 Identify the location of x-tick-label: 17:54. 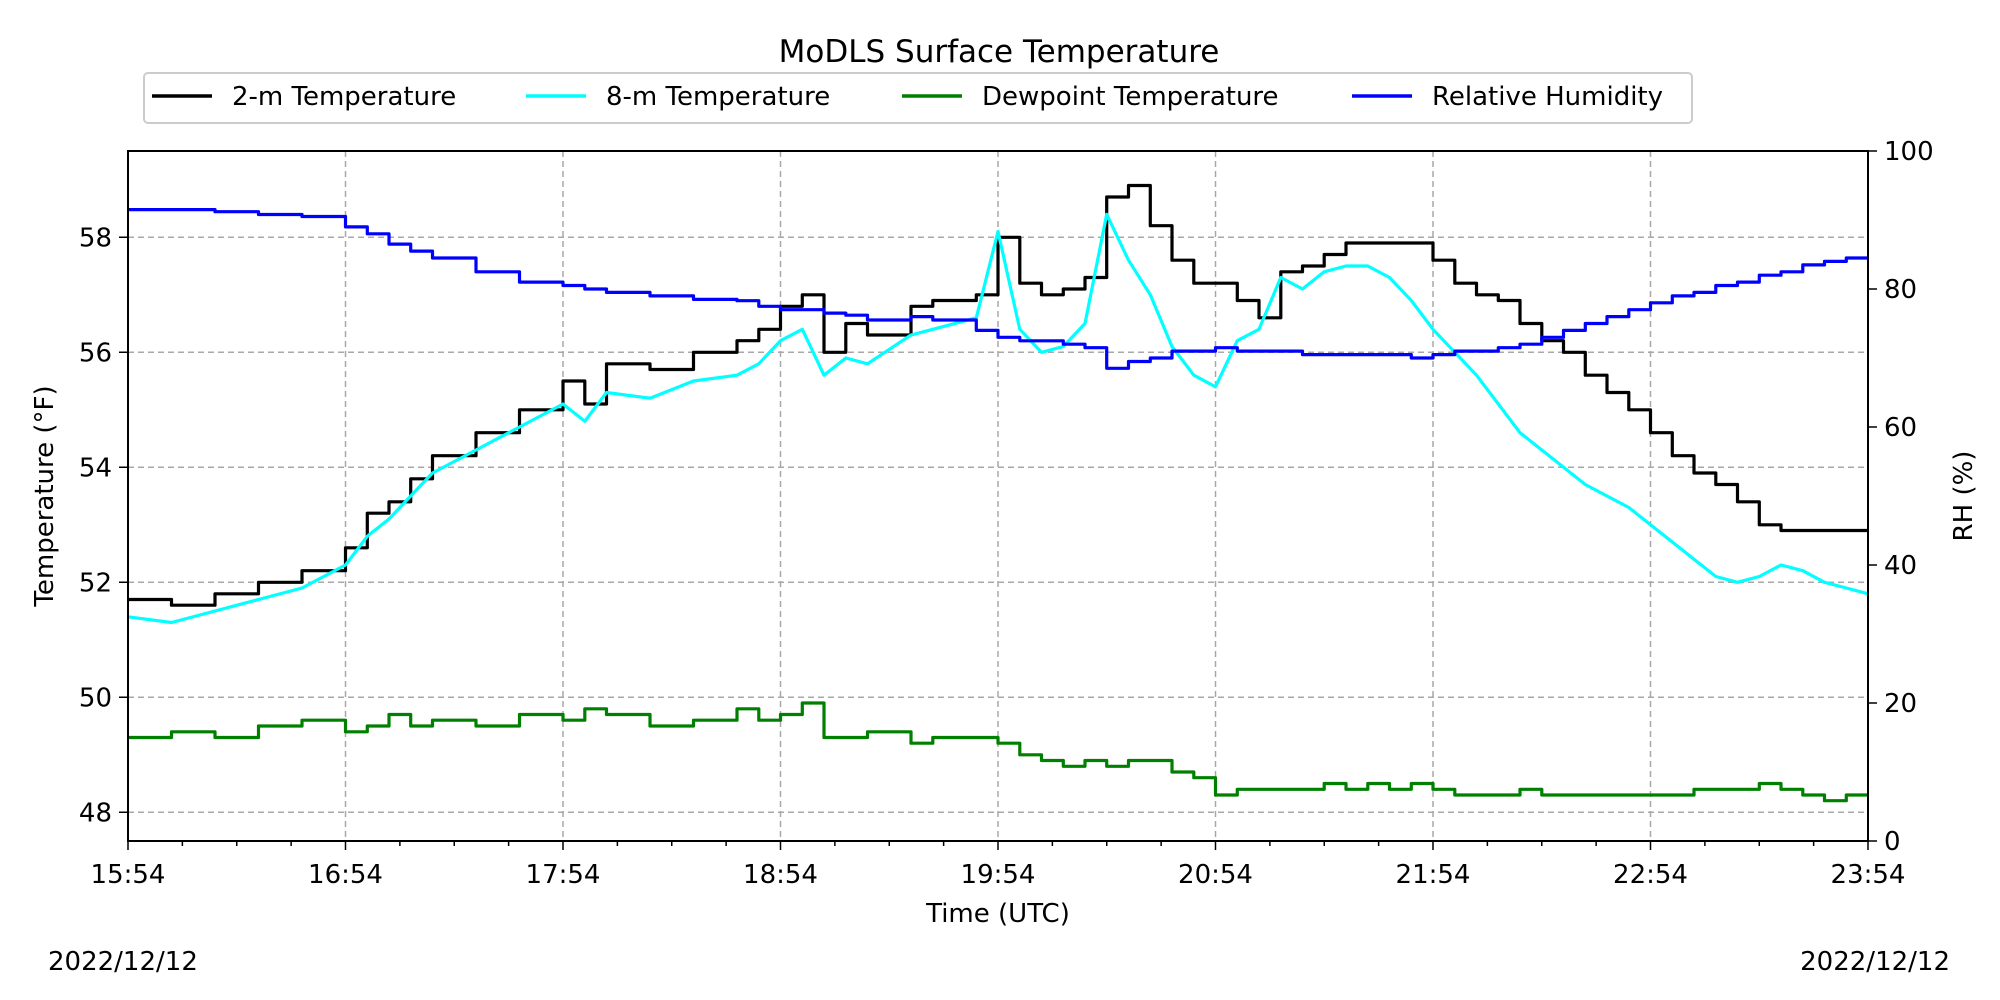
(563, 875).